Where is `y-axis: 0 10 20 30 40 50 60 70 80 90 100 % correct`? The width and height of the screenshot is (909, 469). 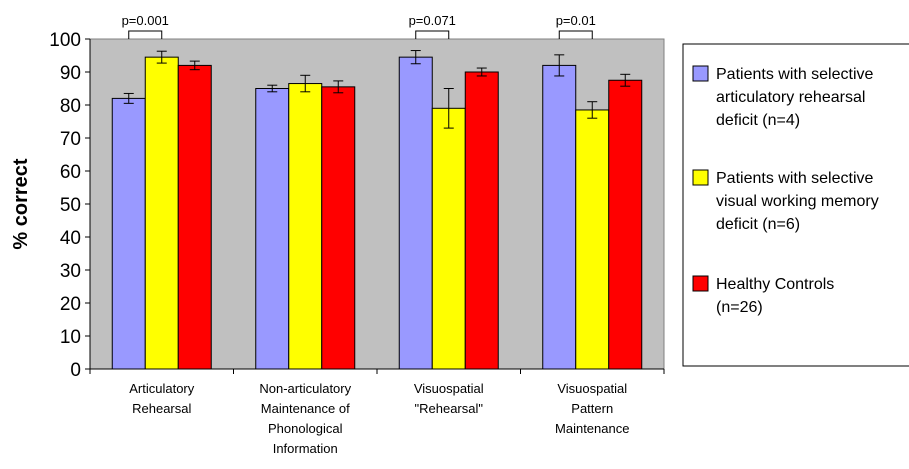
y-axis: 0 10 20 30 40 50 60 70 80 90 100 % correct is located at coordinates (50, 205).